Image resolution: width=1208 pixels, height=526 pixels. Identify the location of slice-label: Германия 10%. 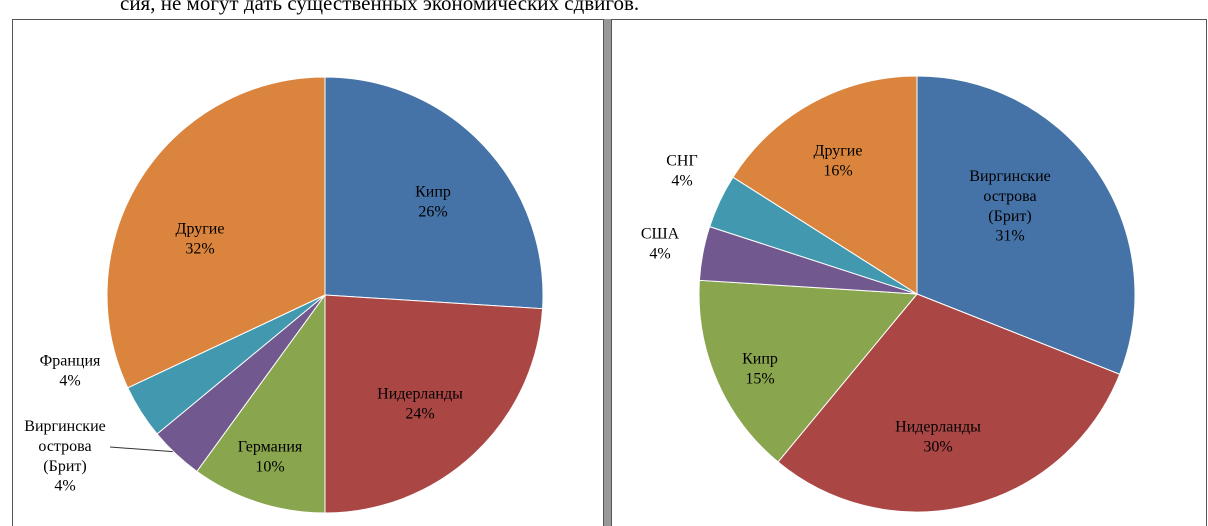
(270, 457).